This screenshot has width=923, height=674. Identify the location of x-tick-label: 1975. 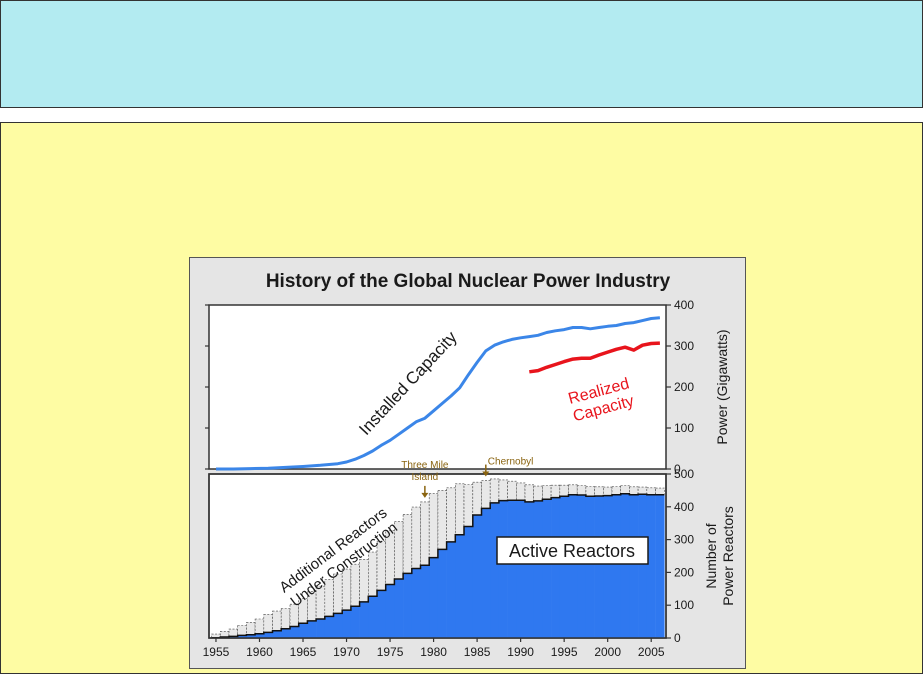
(390, 652).